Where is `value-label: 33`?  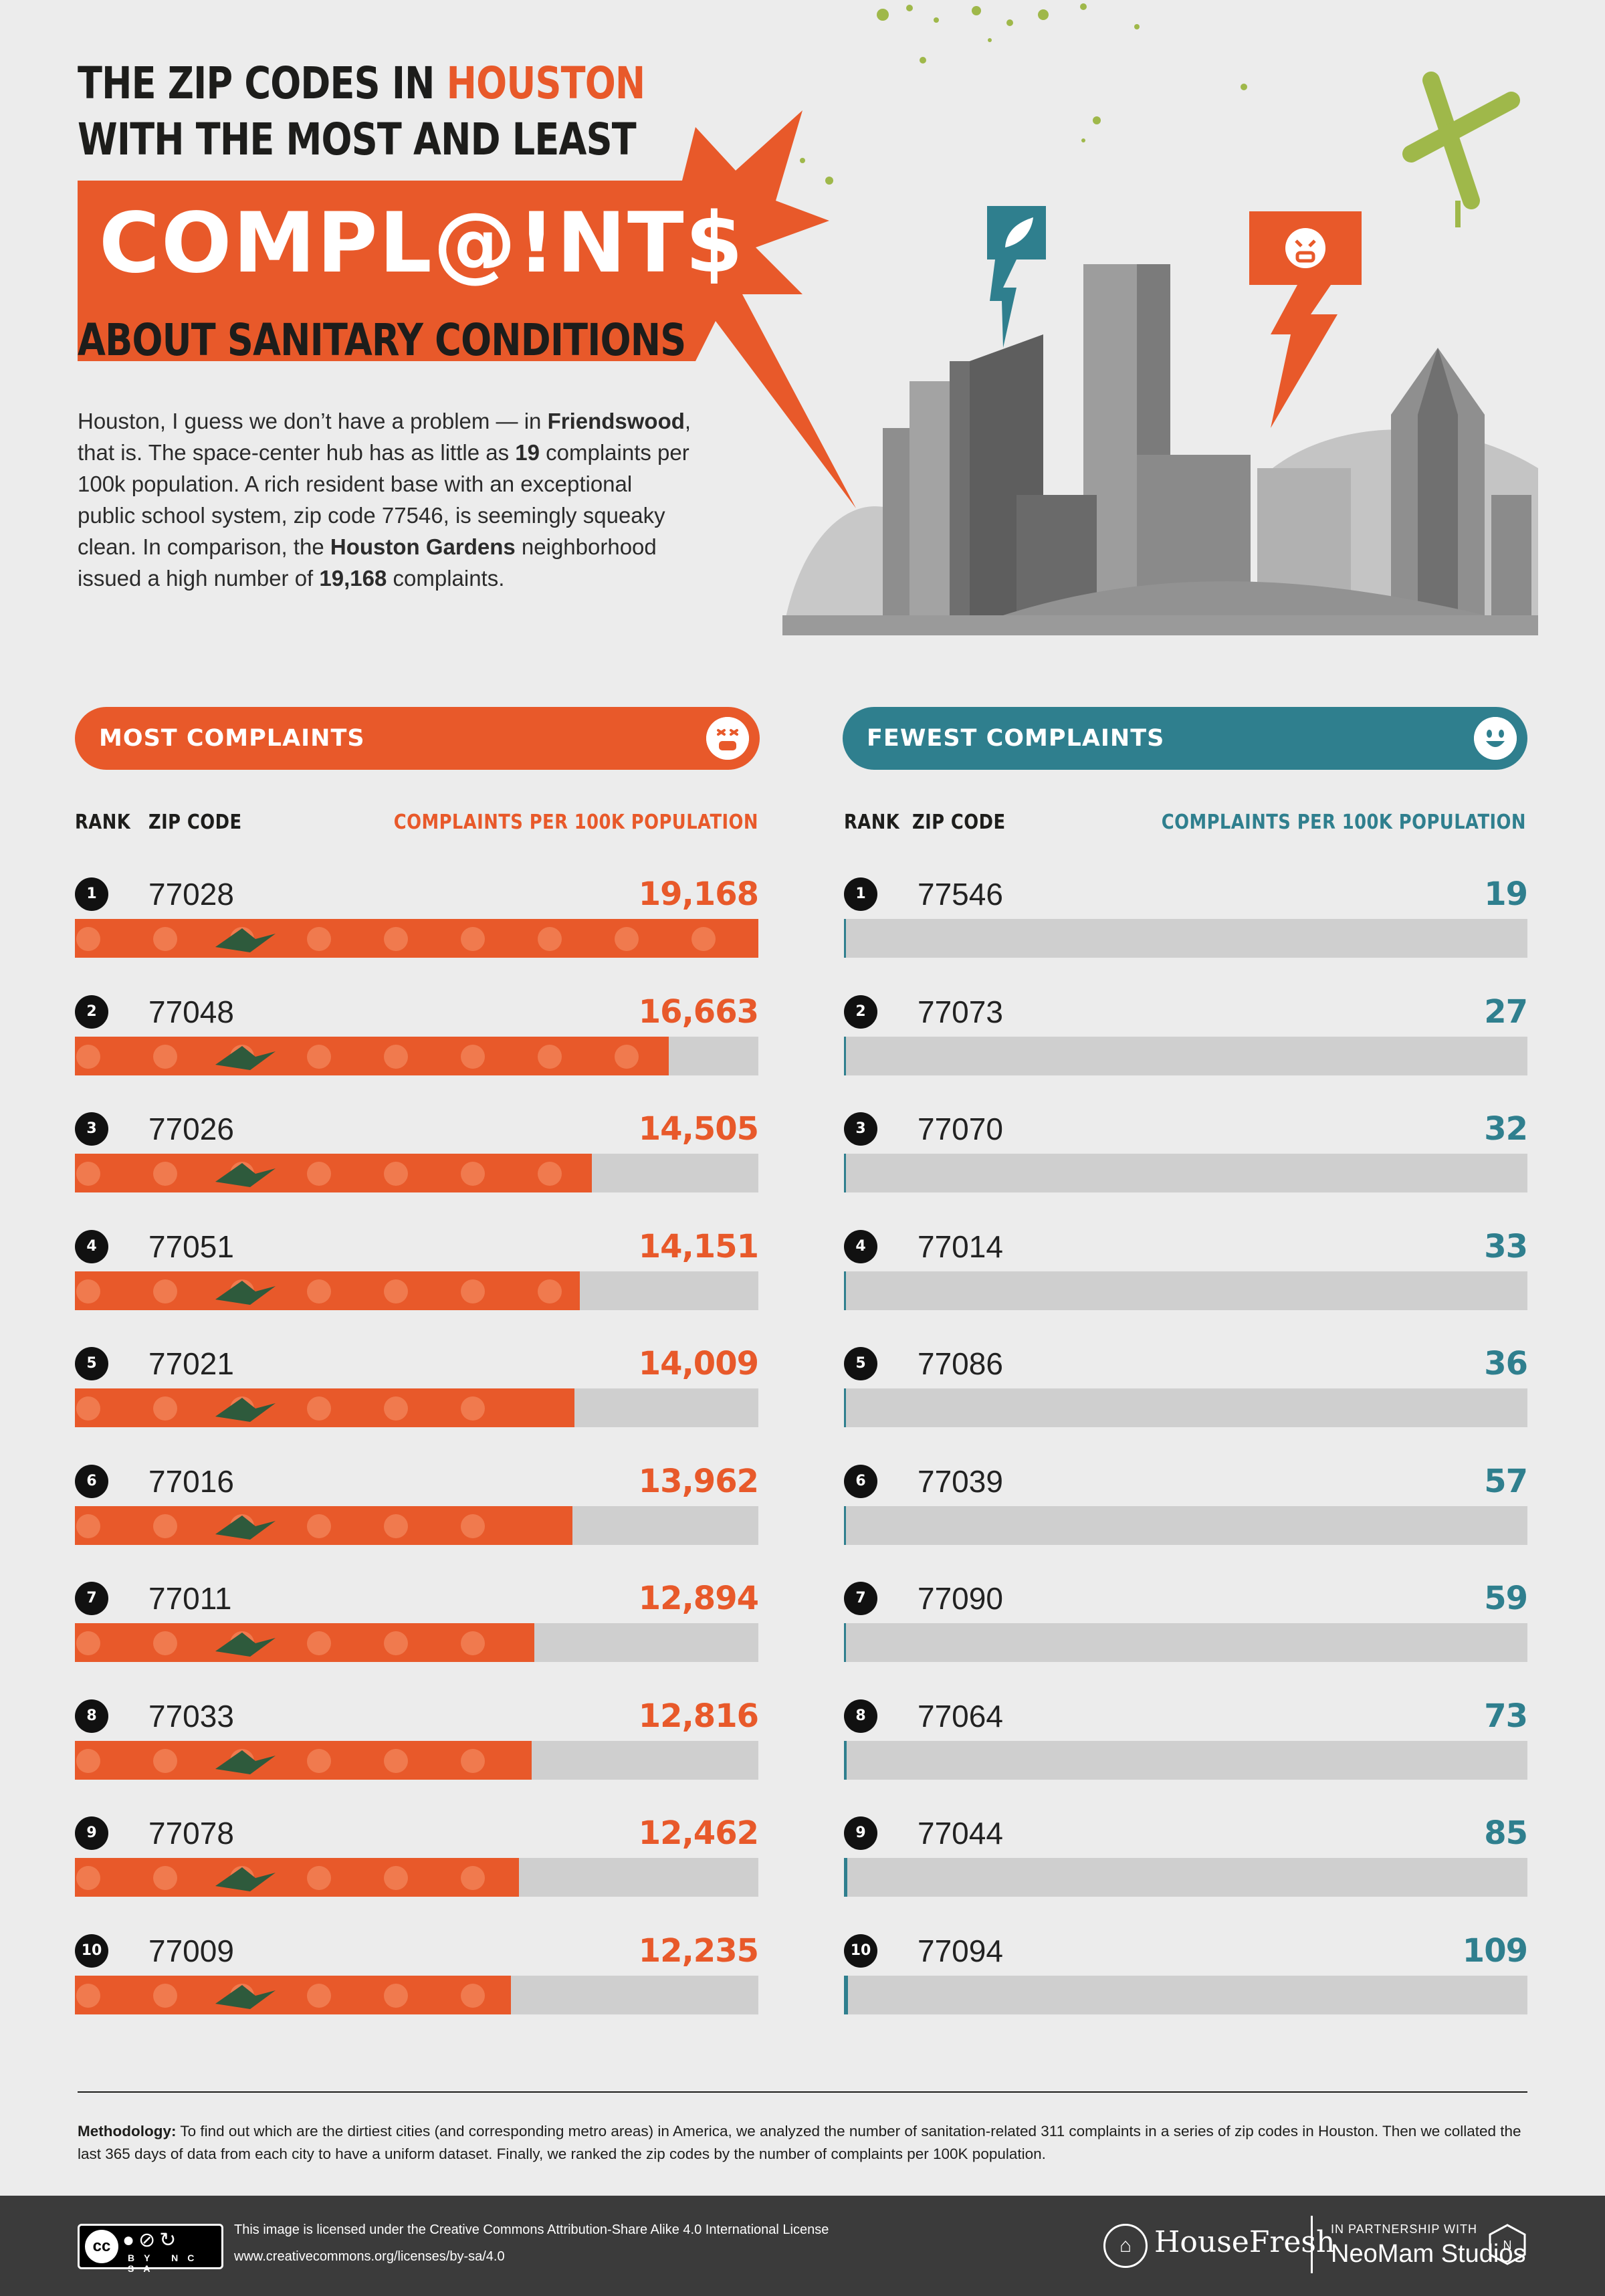
value-label: 33 is located at coordinates (1506, 1246).